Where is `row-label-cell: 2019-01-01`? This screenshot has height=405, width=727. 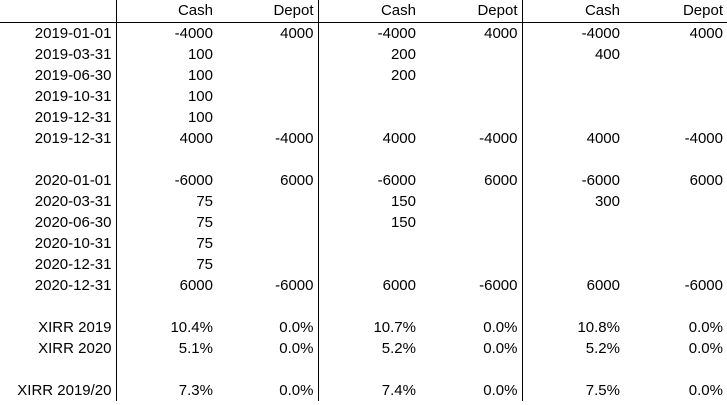 row-label-cell: 2019-01-01 is located at coordinates (58, 33).